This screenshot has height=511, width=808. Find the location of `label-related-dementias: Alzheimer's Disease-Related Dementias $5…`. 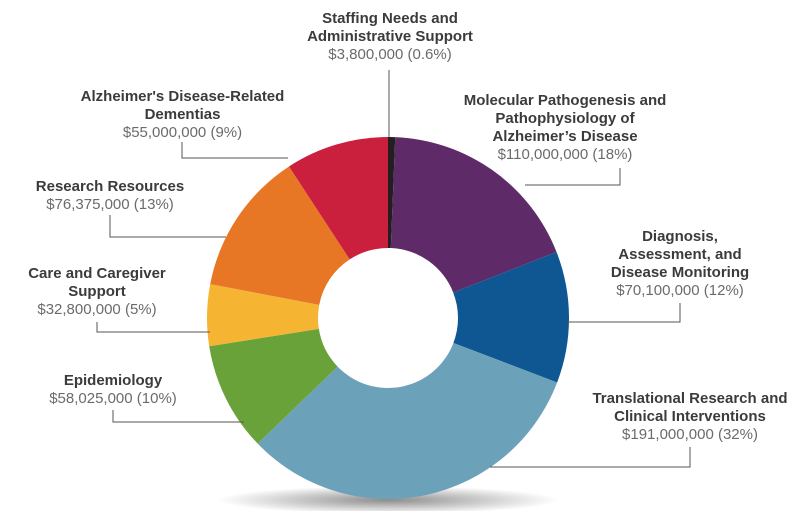

label-related-dementias: Alzheimer's Disease-Related Dementias $5… is located at coordinates (182, 115).